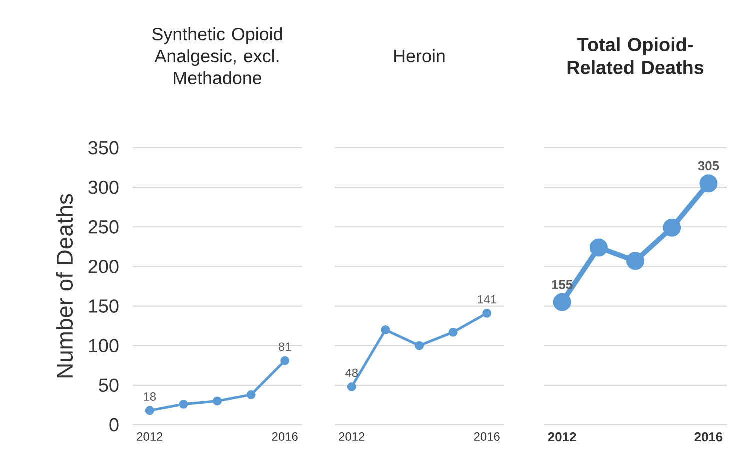  Describe the element at coordinates (103, 187) in the screenshot. I see `y-tick-label: 300` at that location.